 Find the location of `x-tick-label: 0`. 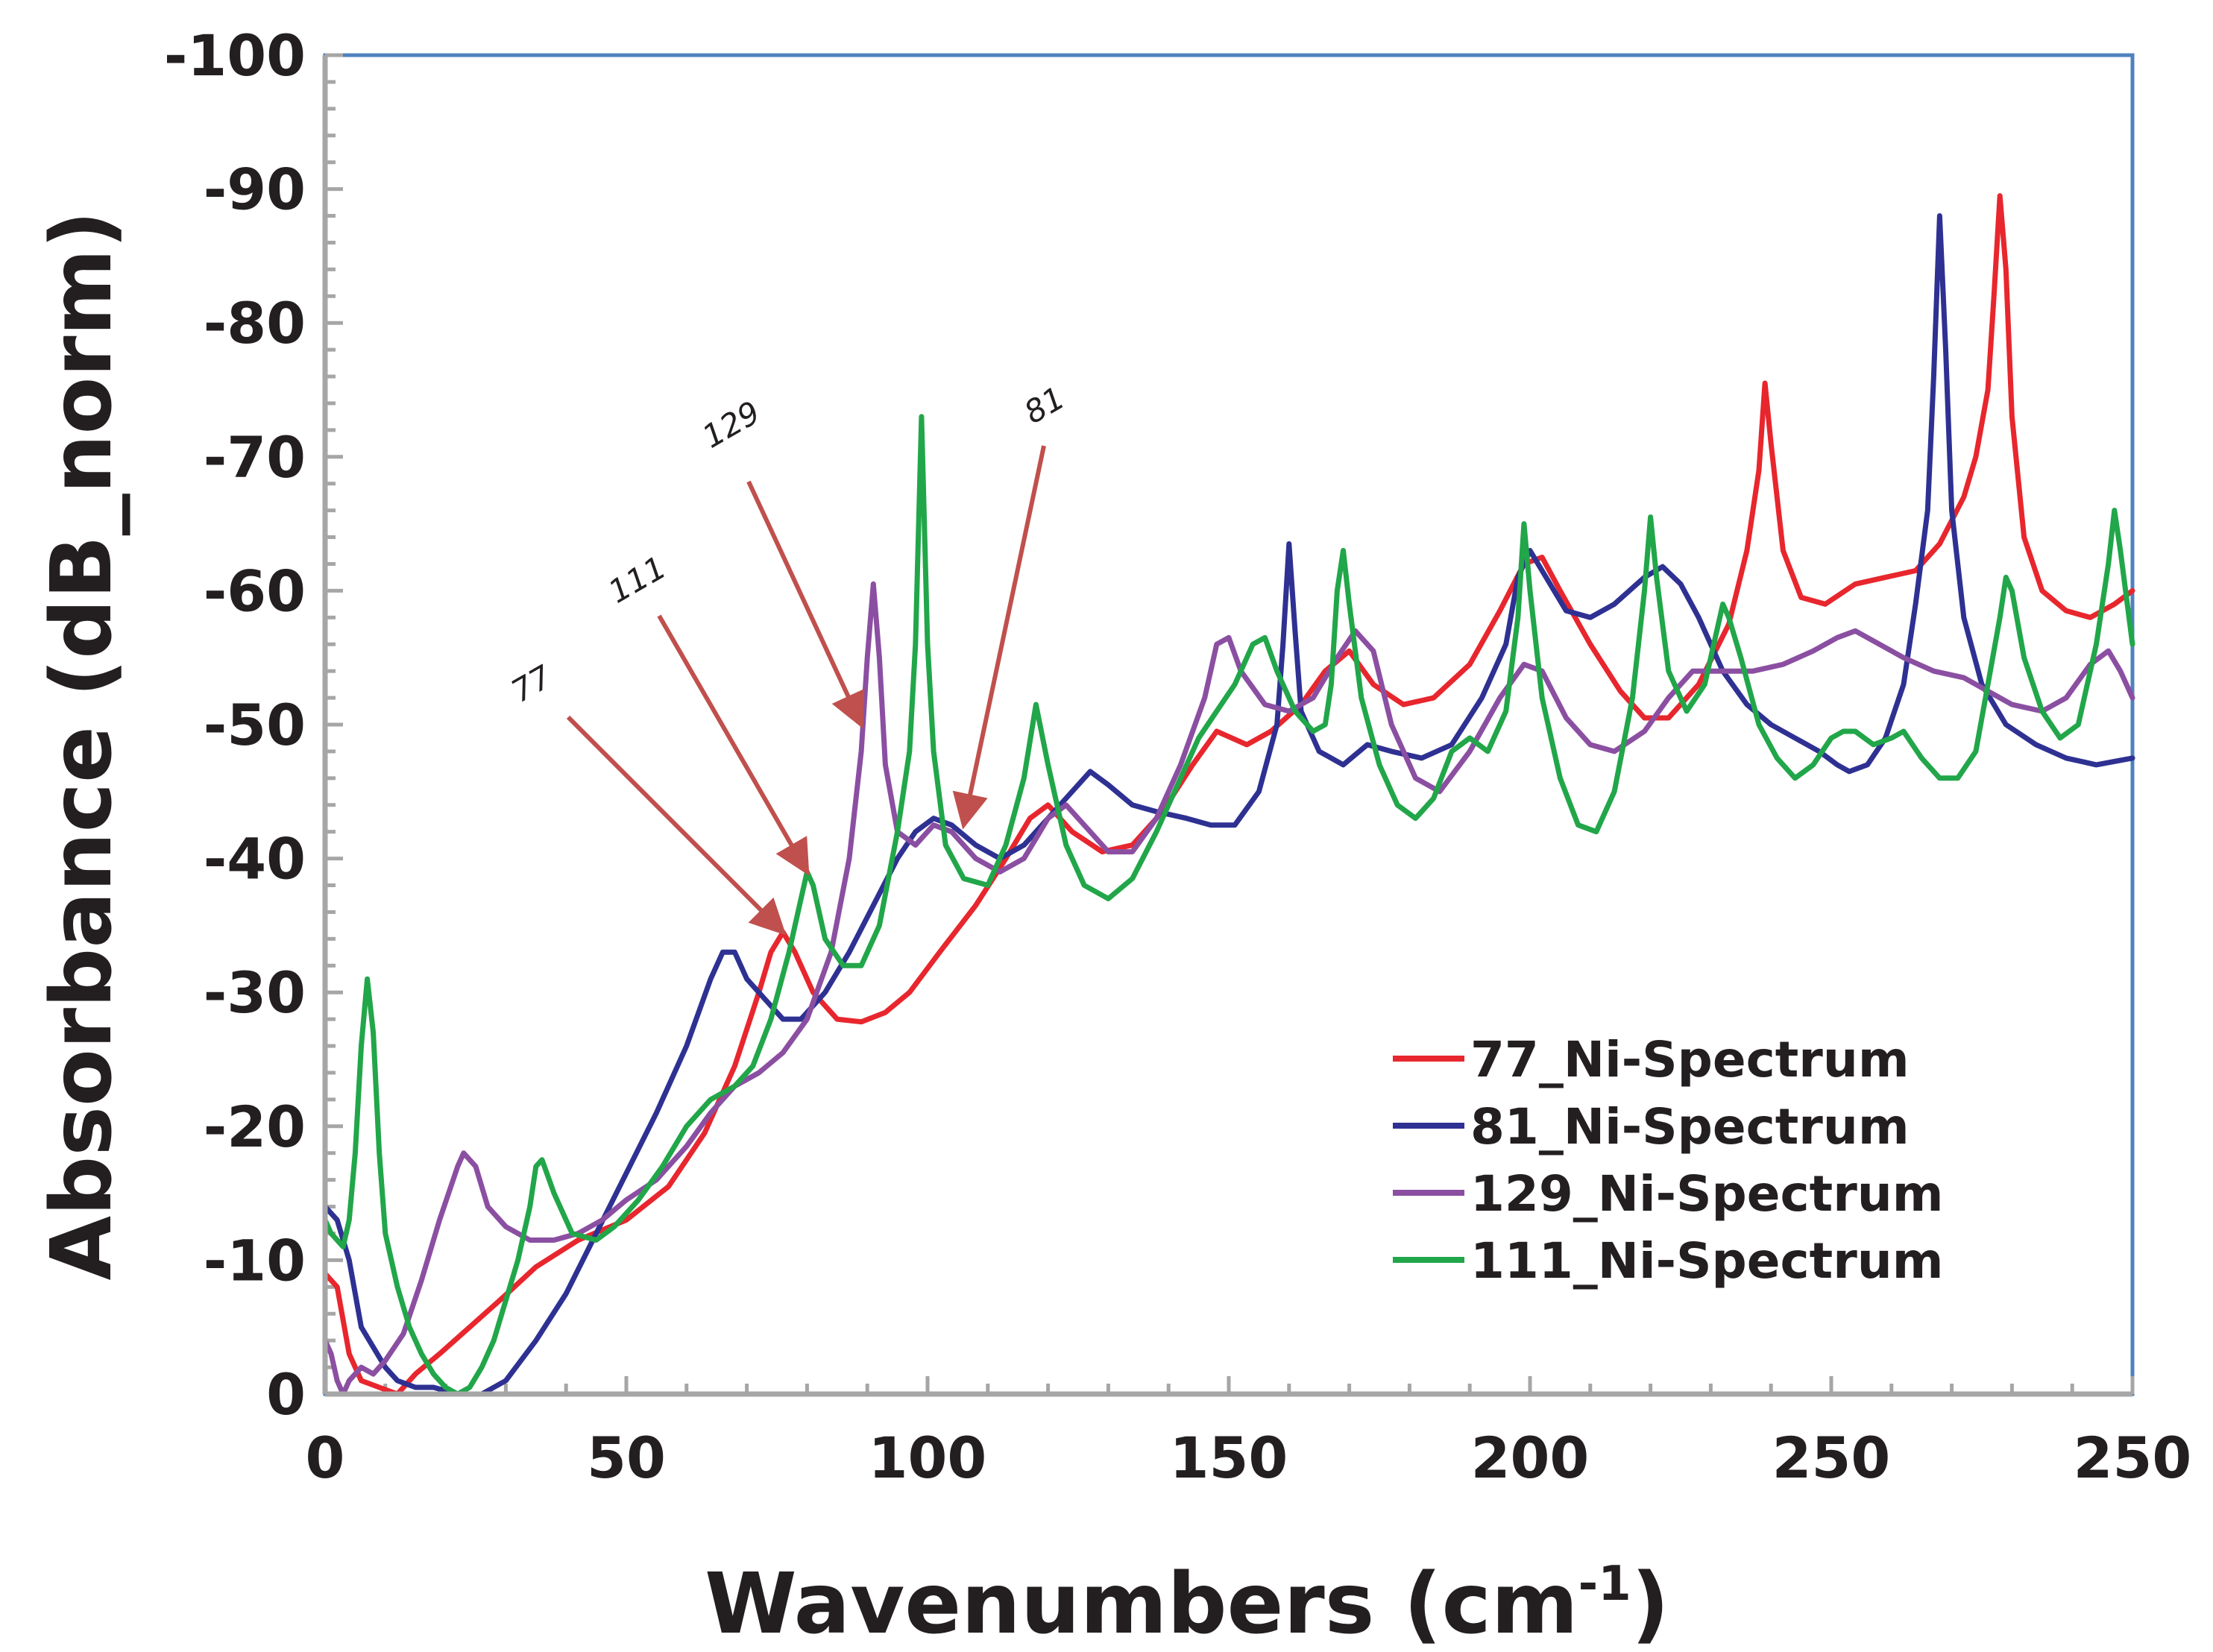

x-tick-label: 0 is located at coordinates (325, 1458).